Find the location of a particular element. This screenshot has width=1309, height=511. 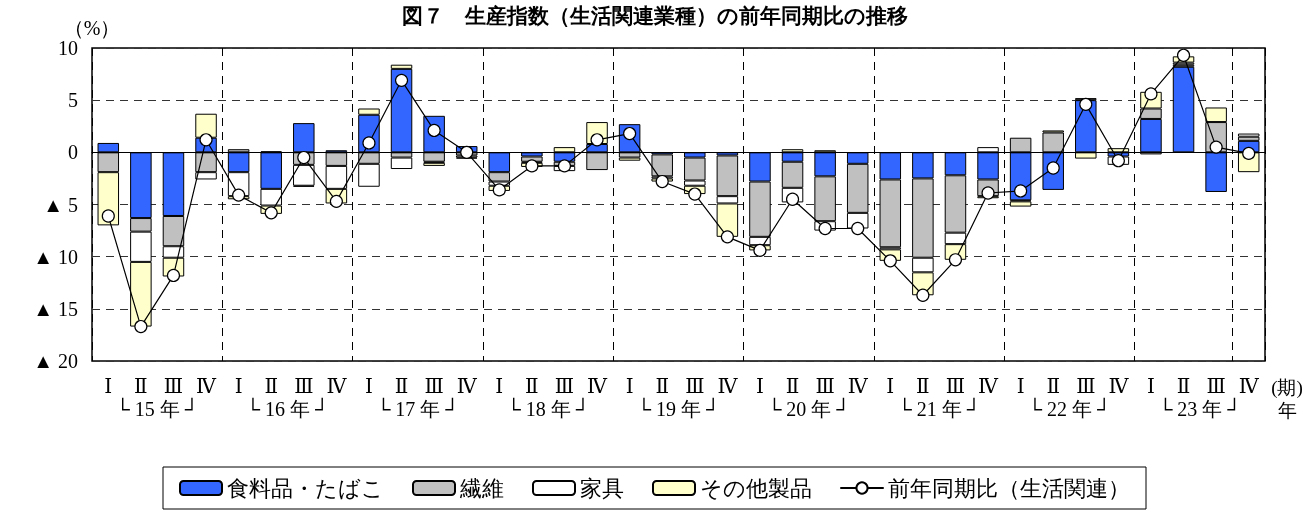

y-axis-title: （%） is located at coordinates (92, 28).